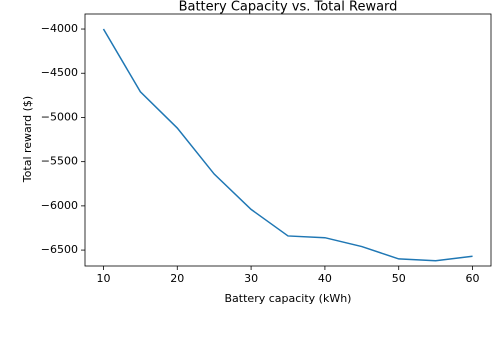 Image resolution: width=498 pixels, height=342 pixels. I want to click on x-tick-label: 20, so click(177, 278).